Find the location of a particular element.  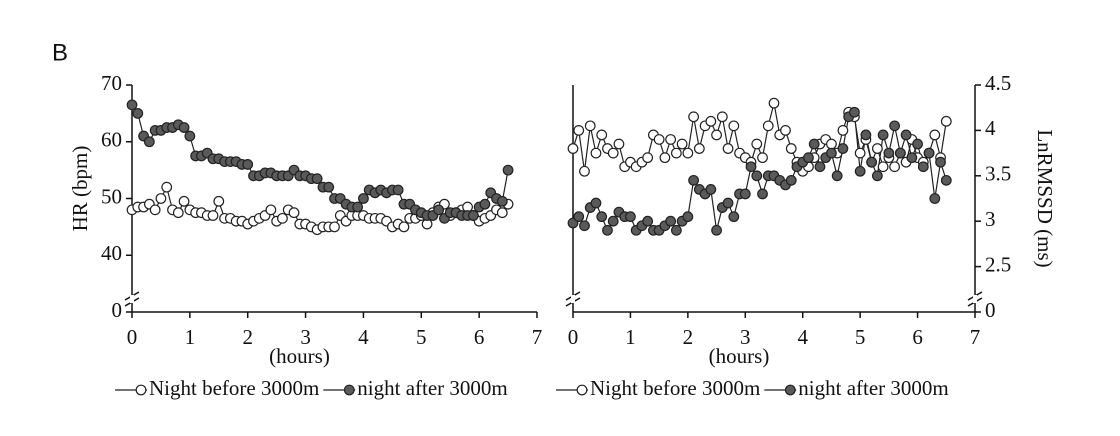

y-tick-label: 70 is located at coordinates (111, 83).